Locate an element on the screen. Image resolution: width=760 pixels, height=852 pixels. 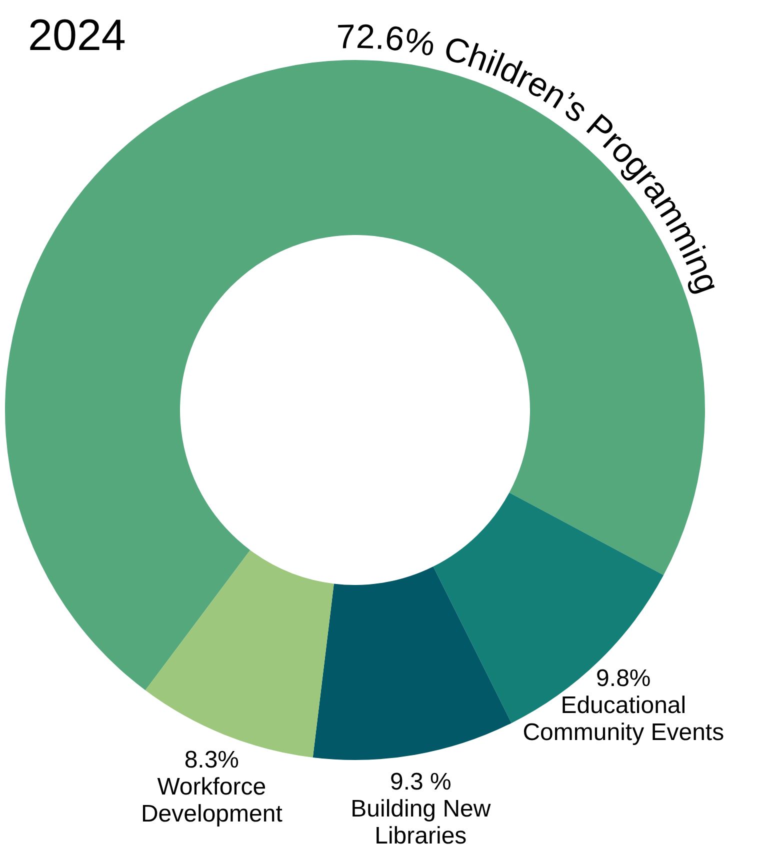
donut-slice is located at coordinates (412, 663).